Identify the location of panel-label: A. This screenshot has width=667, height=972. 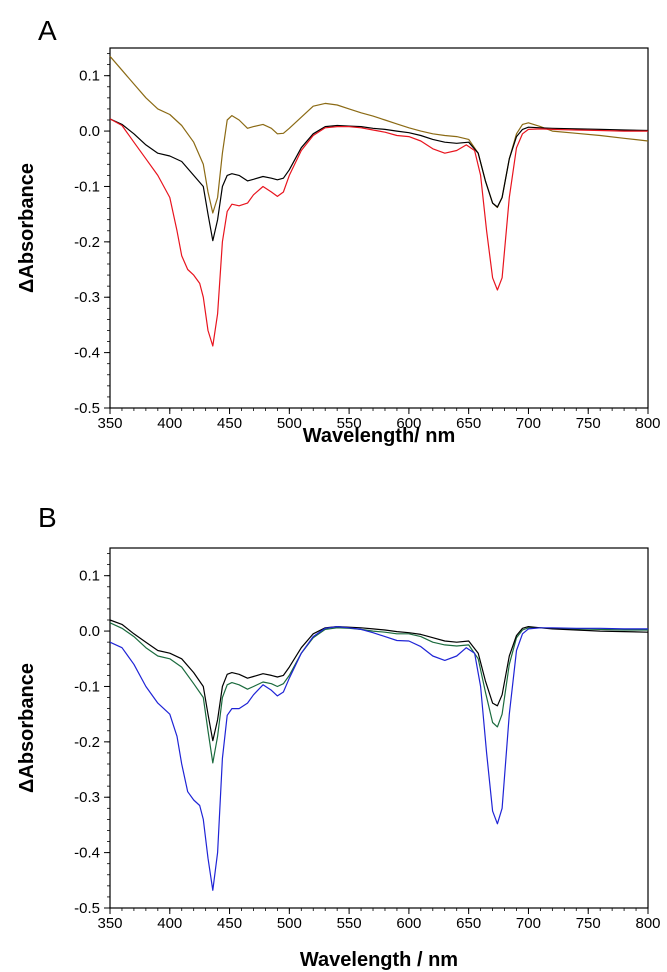
(47, 30).